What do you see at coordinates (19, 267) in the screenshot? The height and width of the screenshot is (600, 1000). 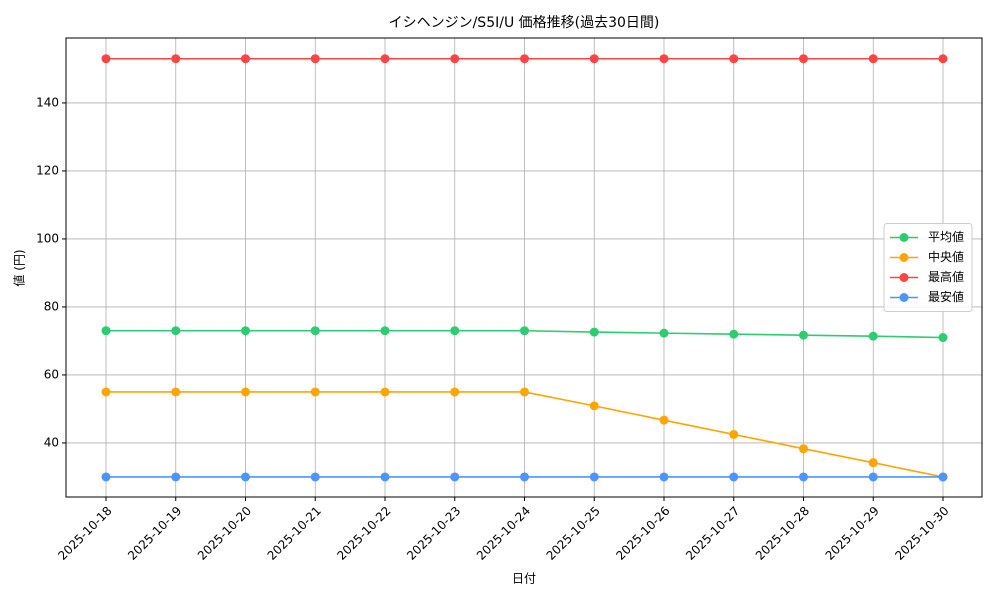 I see `y-axis-label: 値 (円)` at bounding box center [19, 267].